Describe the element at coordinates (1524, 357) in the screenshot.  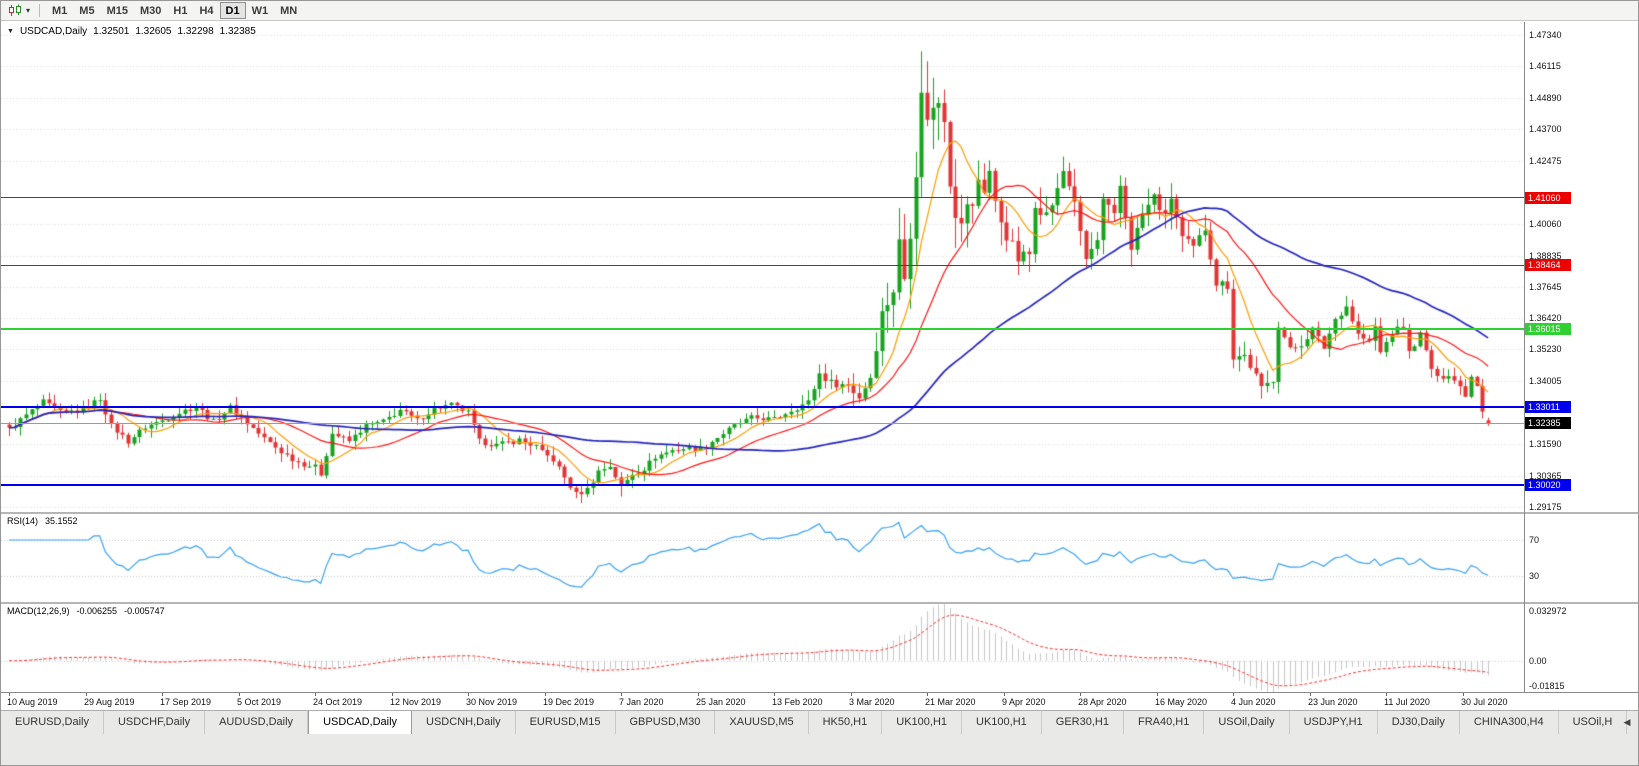
I see `axis-separator` at that location.